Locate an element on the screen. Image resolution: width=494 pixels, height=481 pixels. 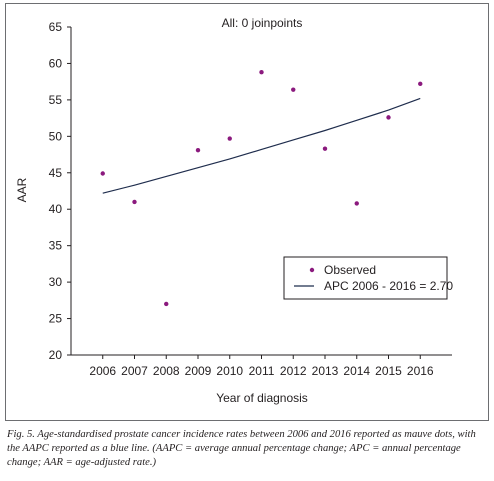
legend-apc-label: APC 2006 - 2016 = 2.70 is located at coordinates (388, 286).